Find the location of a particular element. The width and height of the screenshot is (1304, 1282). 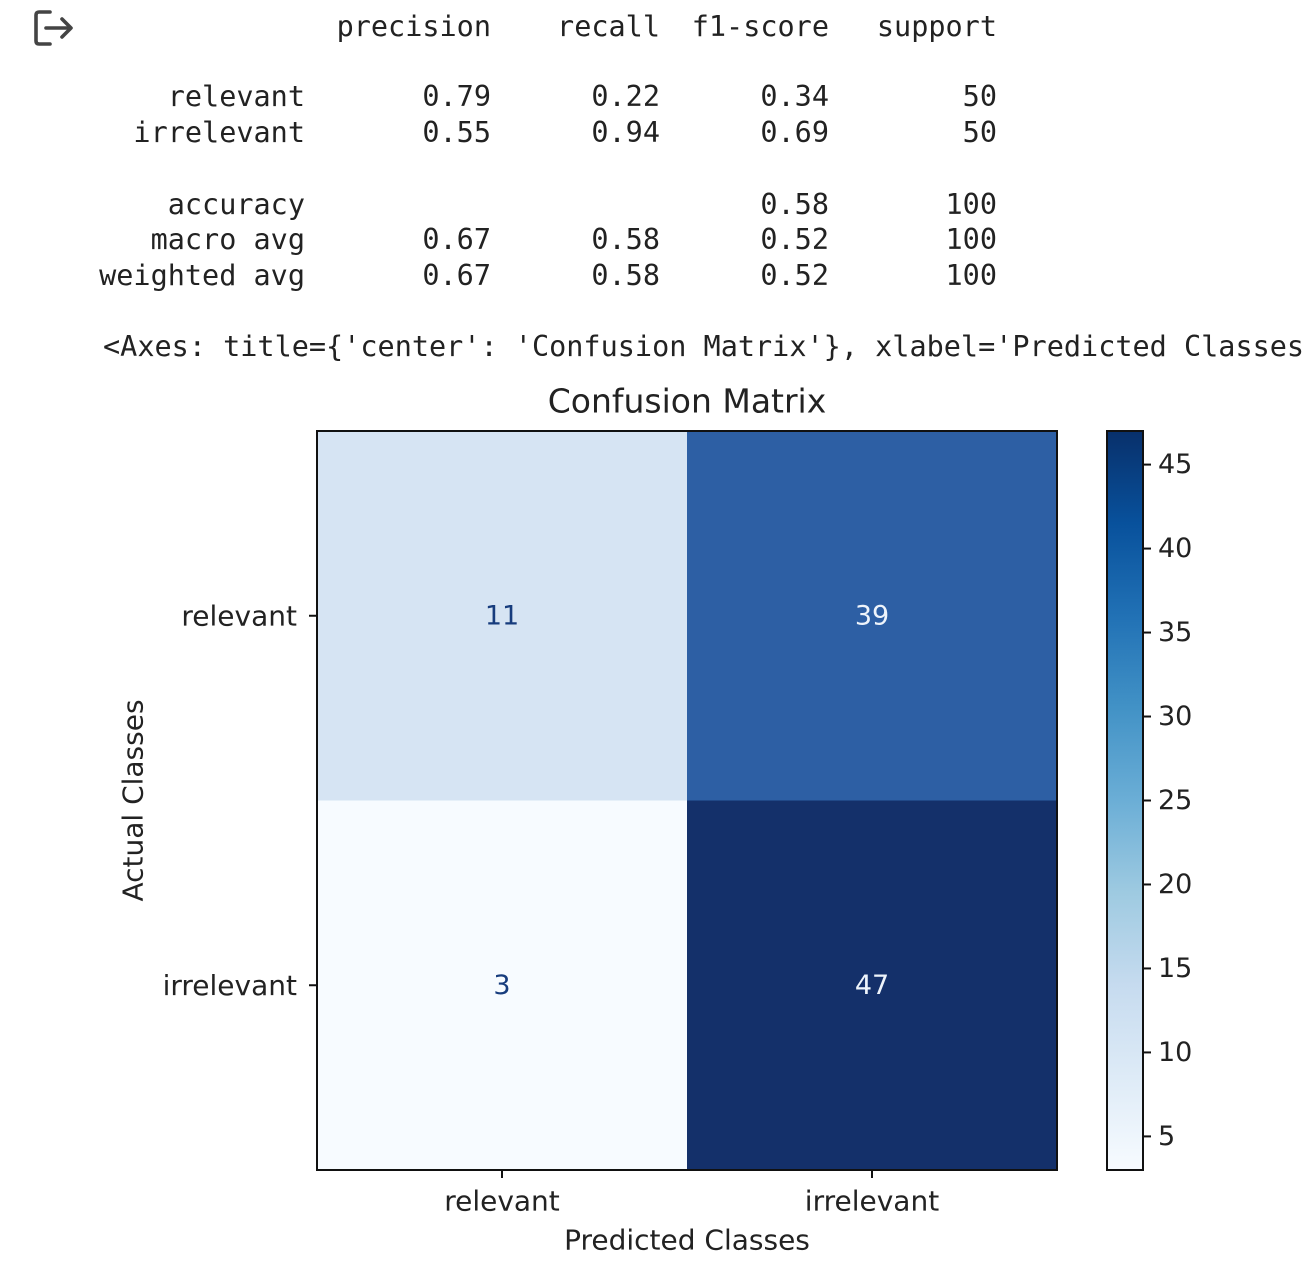

report-cell: 0.34 is located at coordinates (794, 96).